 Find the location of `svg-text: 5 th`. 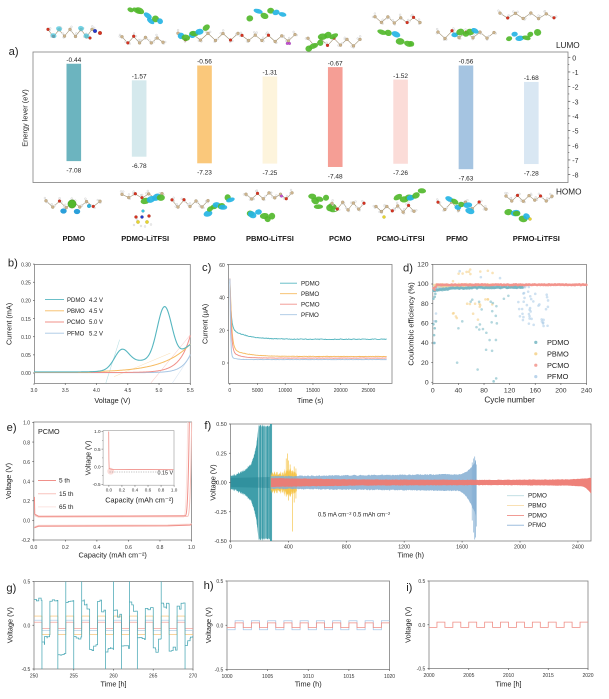

svg-text: 5 th is located at coordinates (64, 481).